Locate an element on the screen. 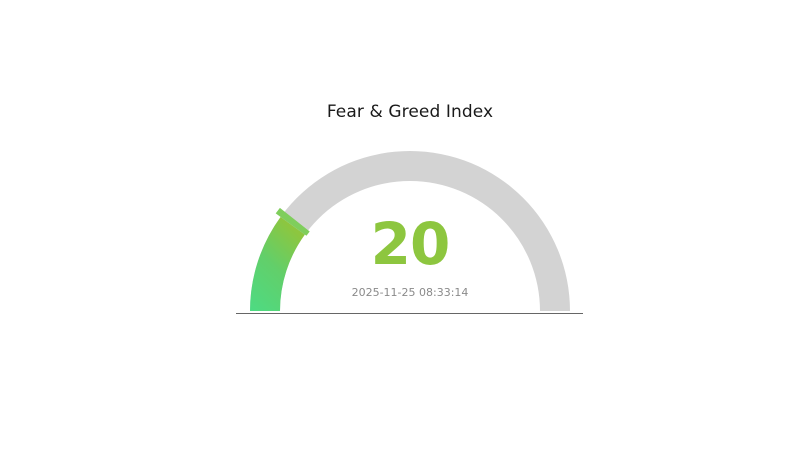 The width and height of the screenshot is (800, 450). gauge-track-arc is located at coordinates (410, 231).